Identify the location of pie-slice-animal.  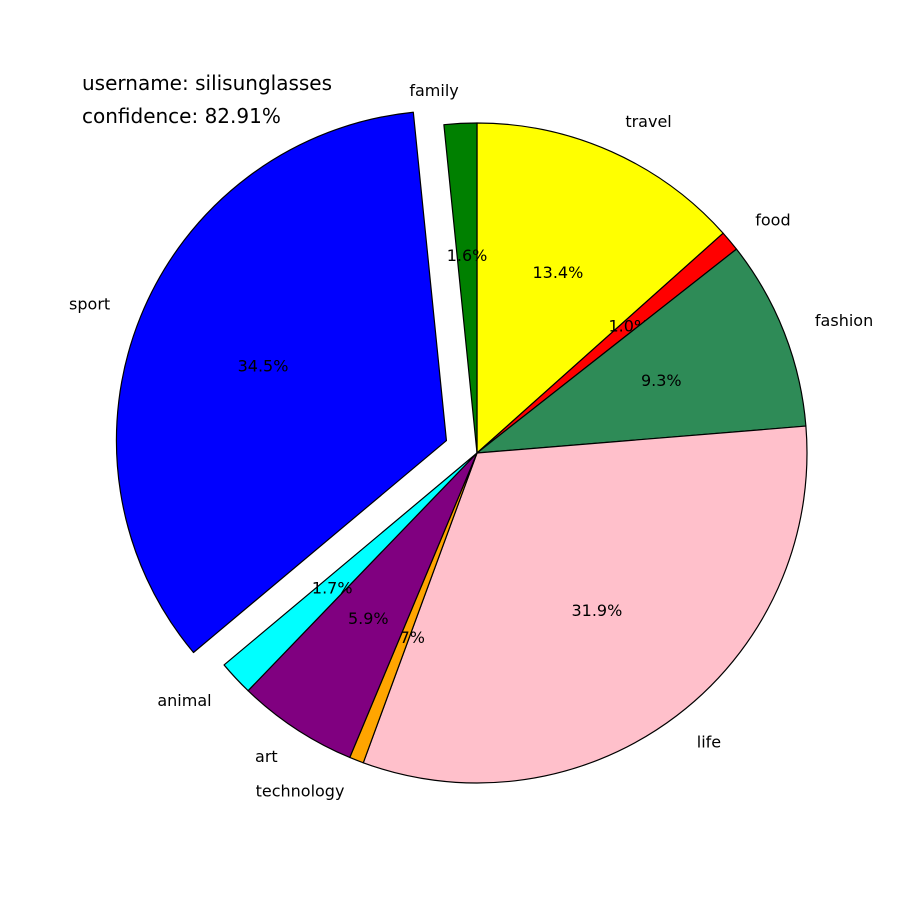
(350, 572).